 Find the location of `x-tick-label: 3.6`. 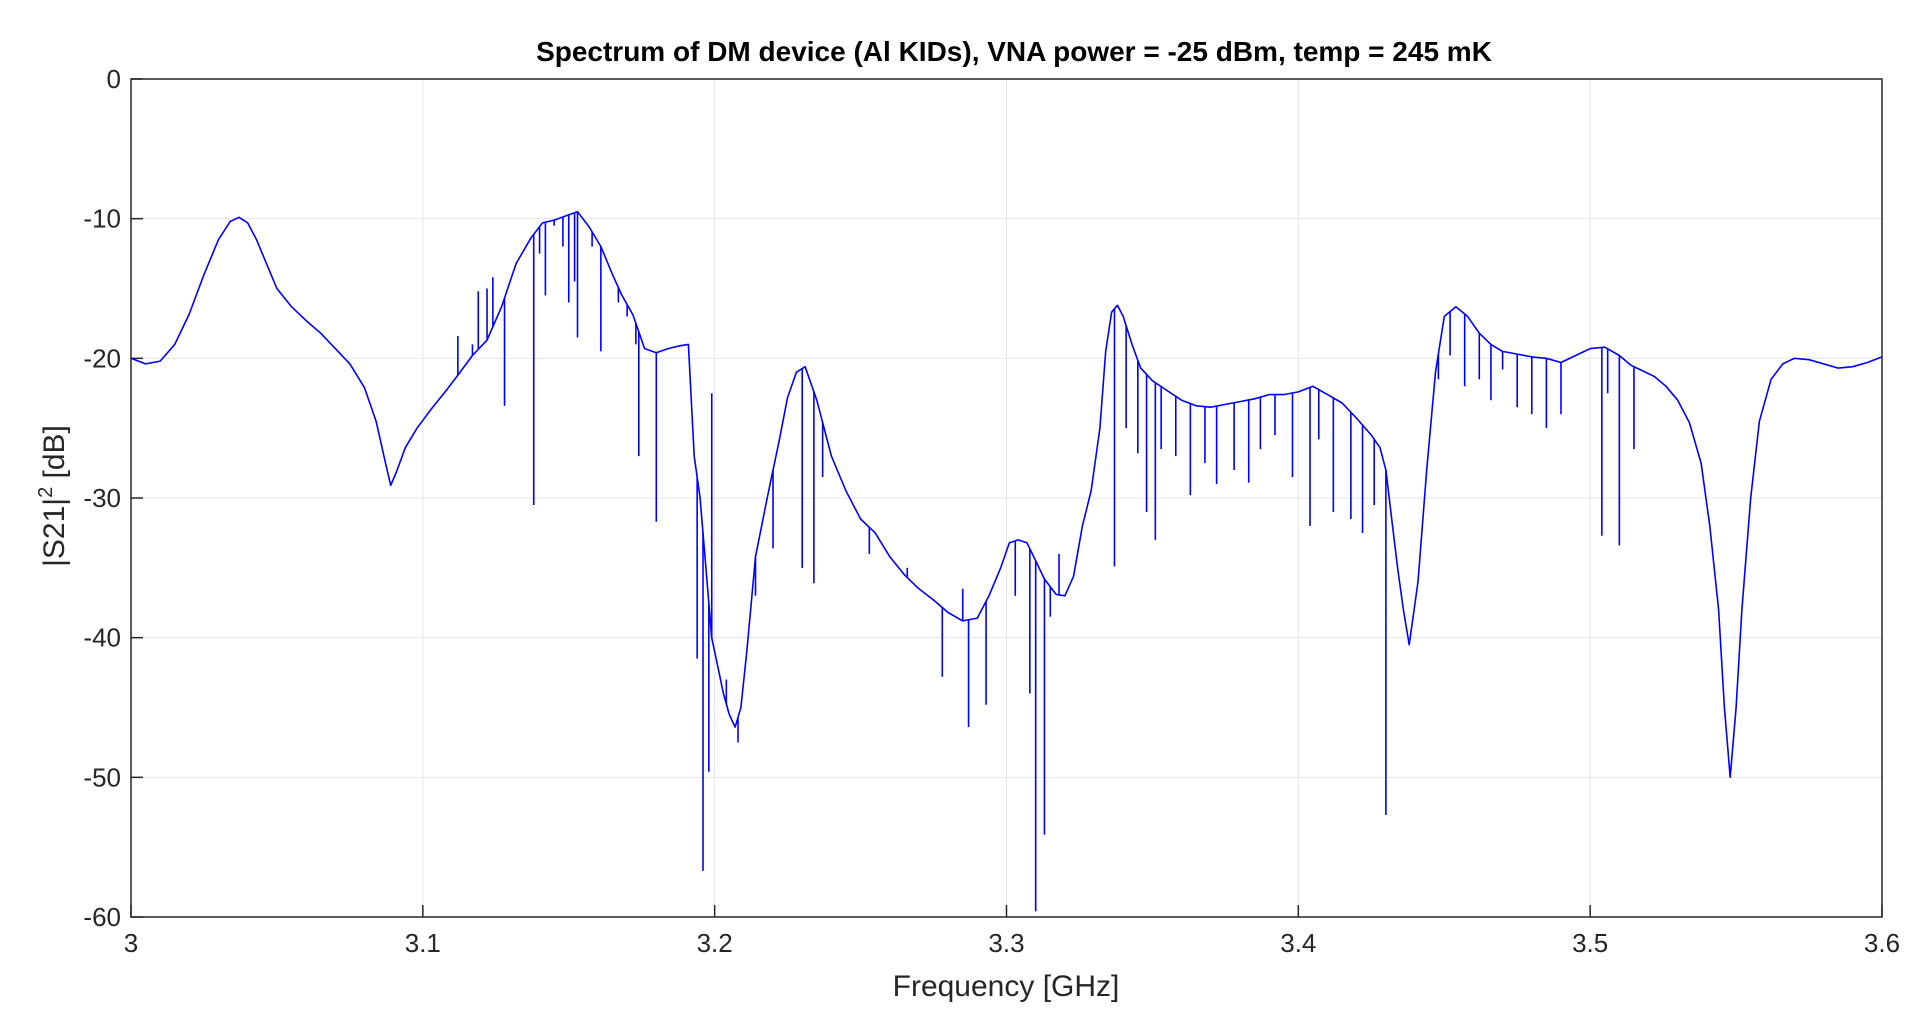

x-tick-label: 3.6 is located at coordinates (1882, 943).